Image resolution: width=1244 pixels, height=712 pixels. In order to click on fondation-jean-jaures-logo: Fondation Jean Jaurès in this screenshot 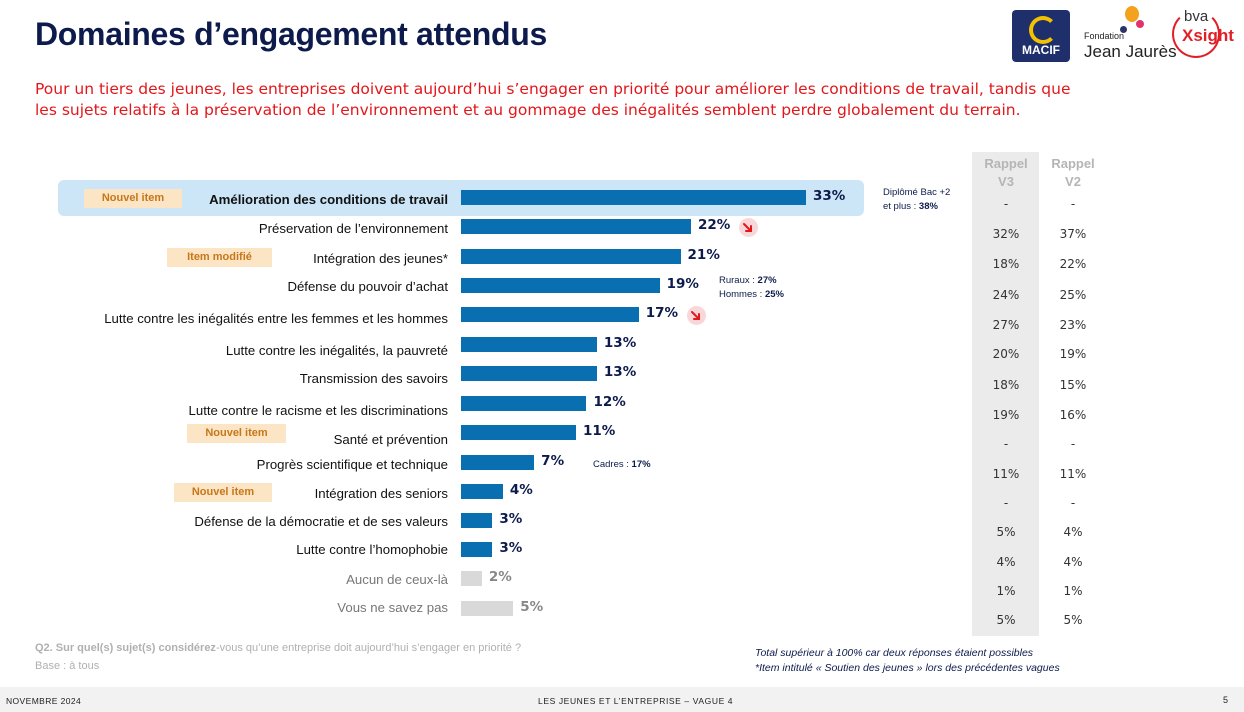, I will do `click(1129, 34)`.